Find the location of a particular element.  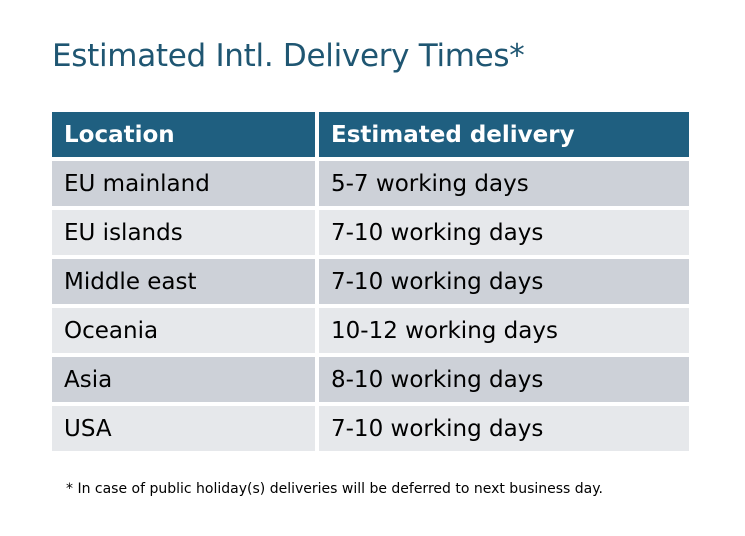

location-cell: Asia is located at coordinates (183, 379).